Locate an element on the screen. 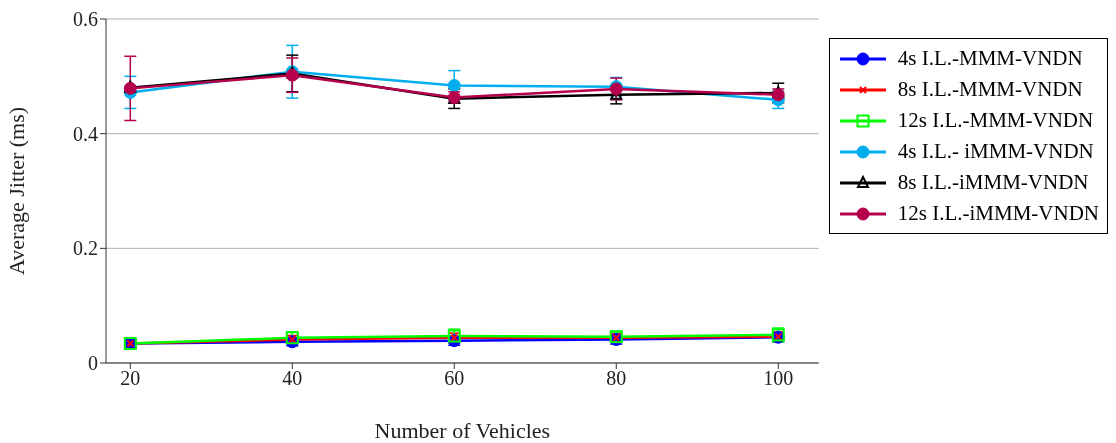  x-tick-label: 100 is located at coordinates (778, 378).